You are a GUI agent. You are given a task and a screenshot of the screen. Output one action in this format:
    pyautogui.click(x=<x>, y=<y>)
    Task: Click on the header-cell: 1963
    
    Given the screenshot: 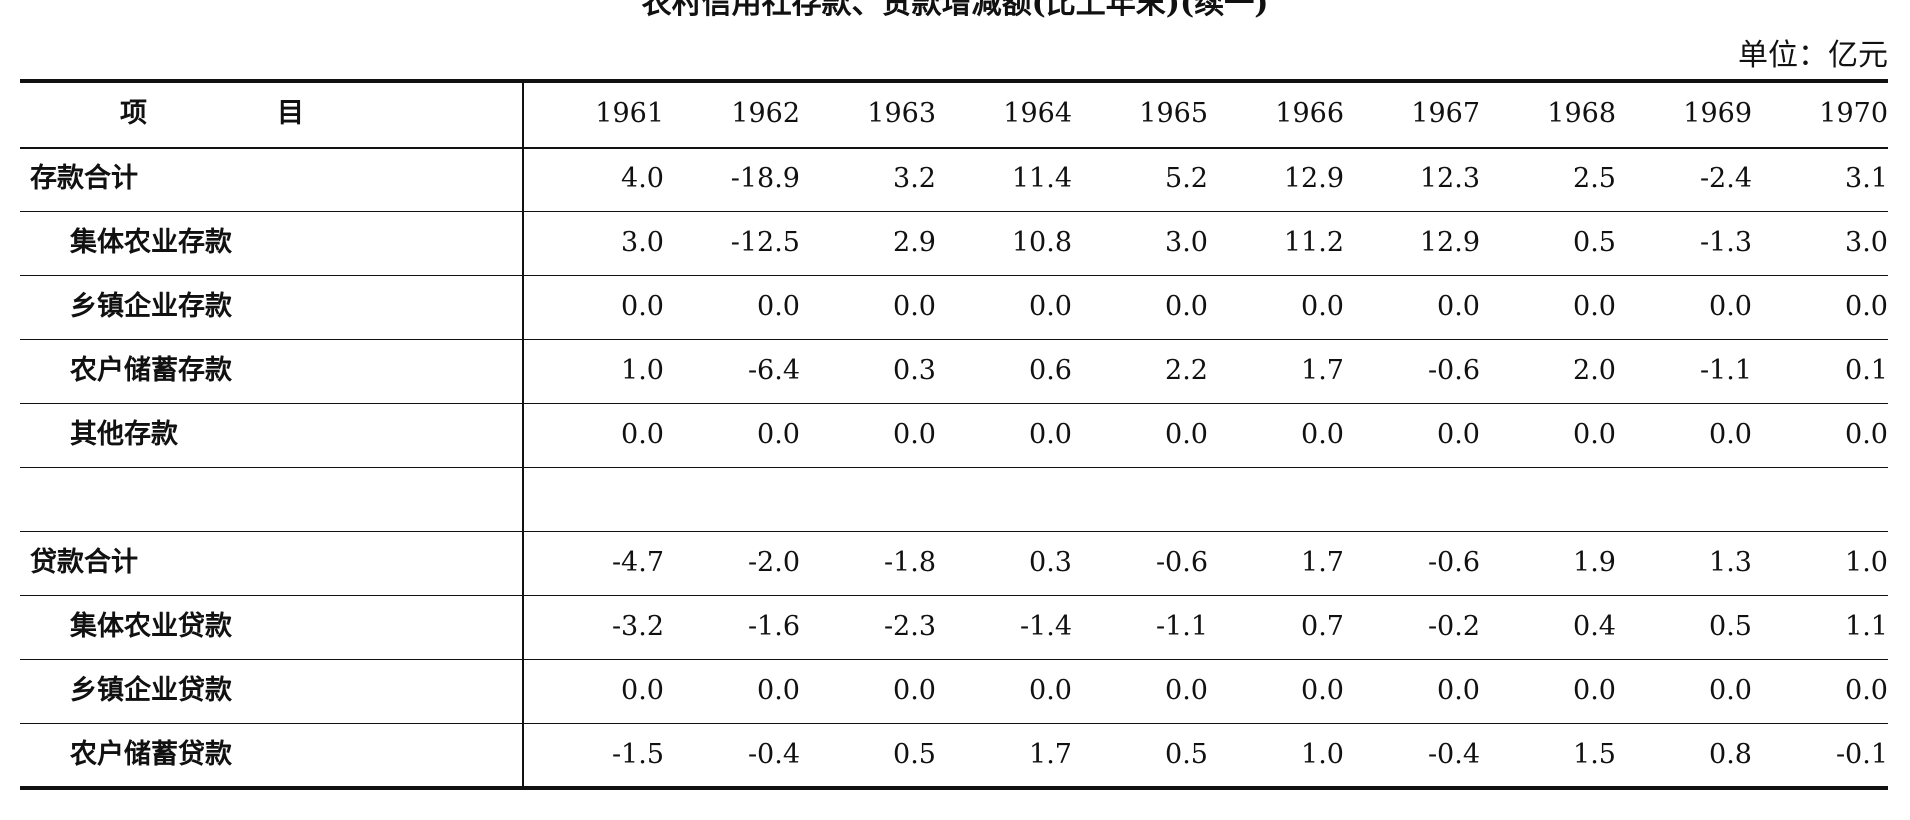 What is the action you would take?
    pyautogui.click(x=901, y=113)
    